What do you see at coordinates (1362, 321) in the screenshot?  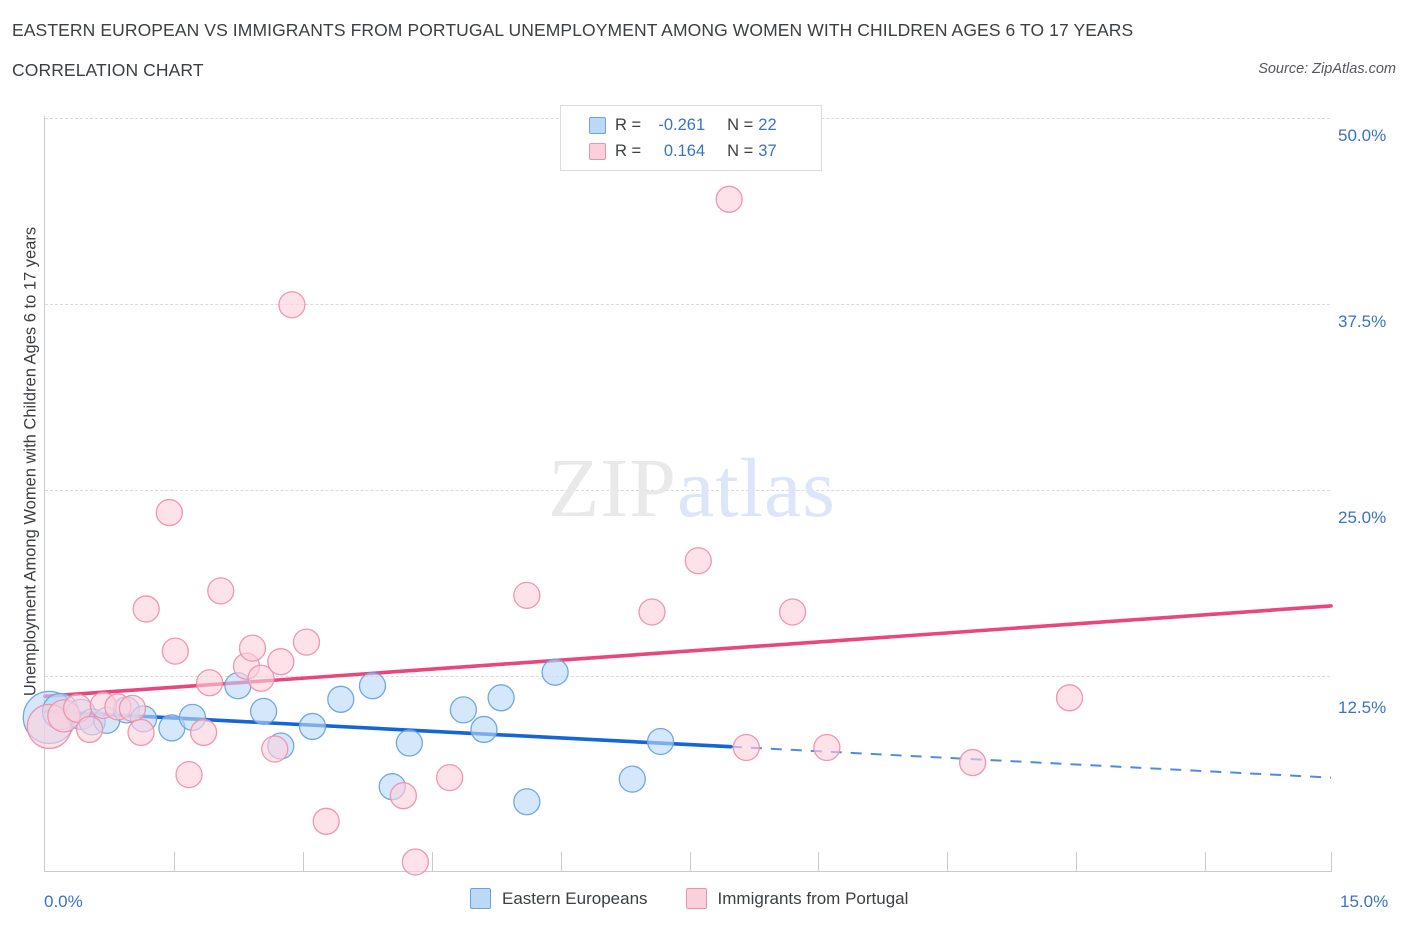 I see `y-tick-label-37_5: 37.5%` at bounding box center [1362, 321].